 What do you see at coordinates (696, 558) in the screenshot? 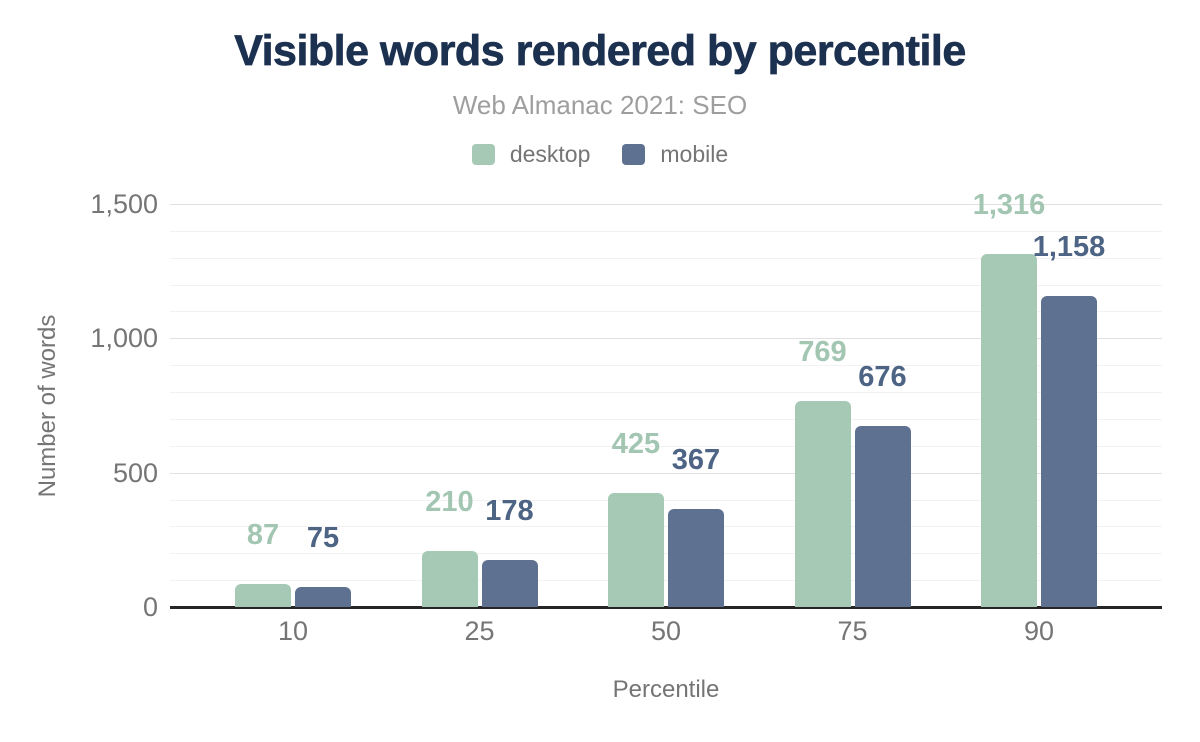
I see `bar-mobile-p50` at bounding box center [696, 558].